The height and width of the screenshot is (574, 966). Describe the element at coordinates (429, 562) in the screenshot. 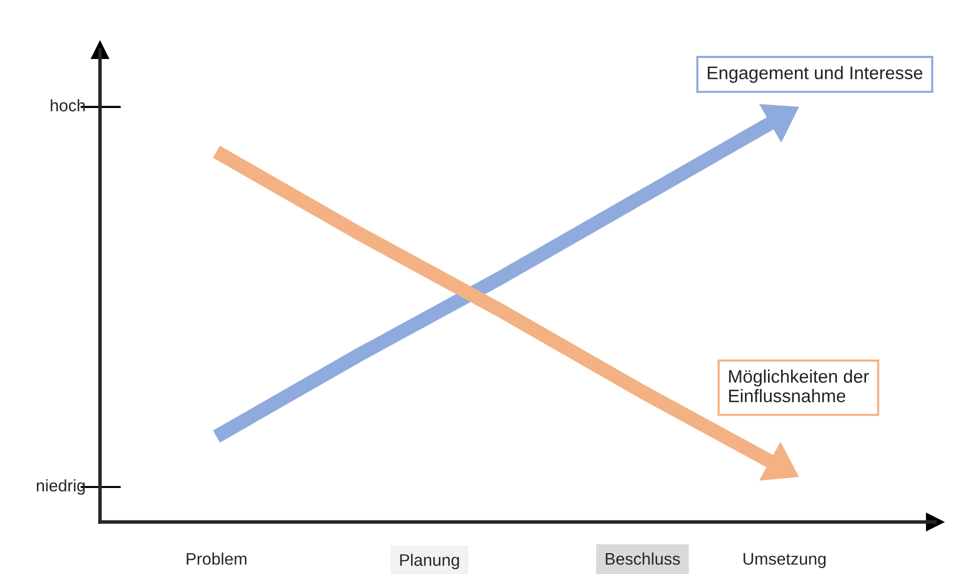

I see `text: Planung` at that location.